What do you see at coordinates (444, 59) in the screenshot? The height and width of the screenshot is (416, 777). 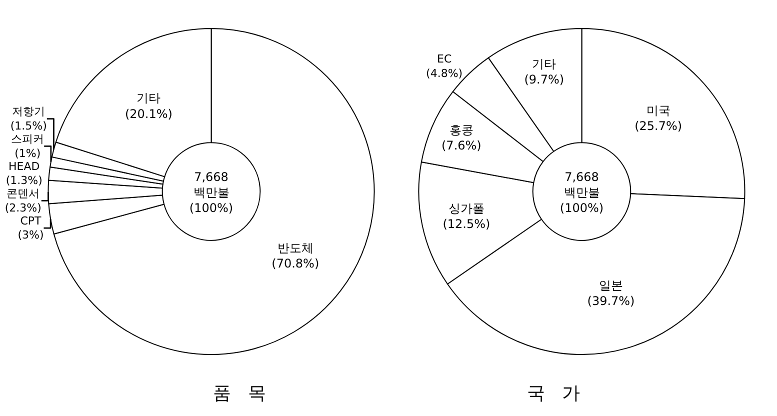 I see `slice-label: EC` at bounding box center [444, 59].